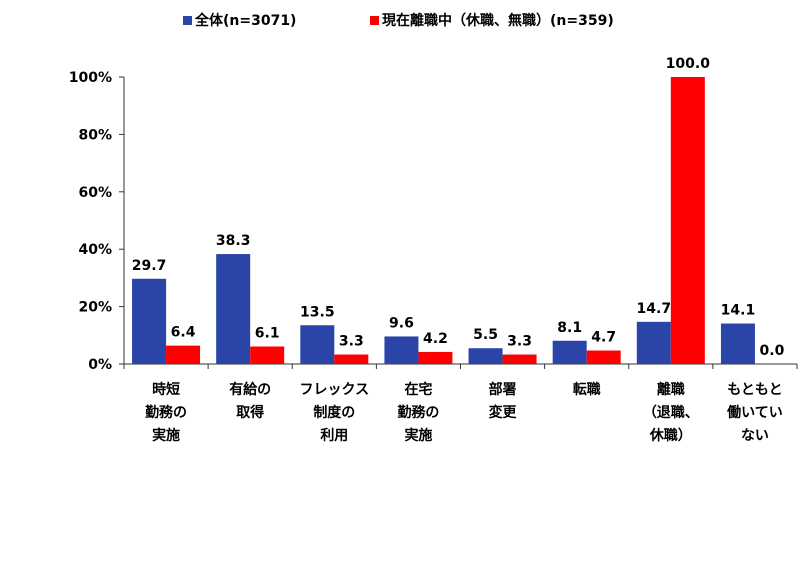 The image size is (800, 564). I want to click on x-tick-label: もともと働いていない, so click(754, 413).